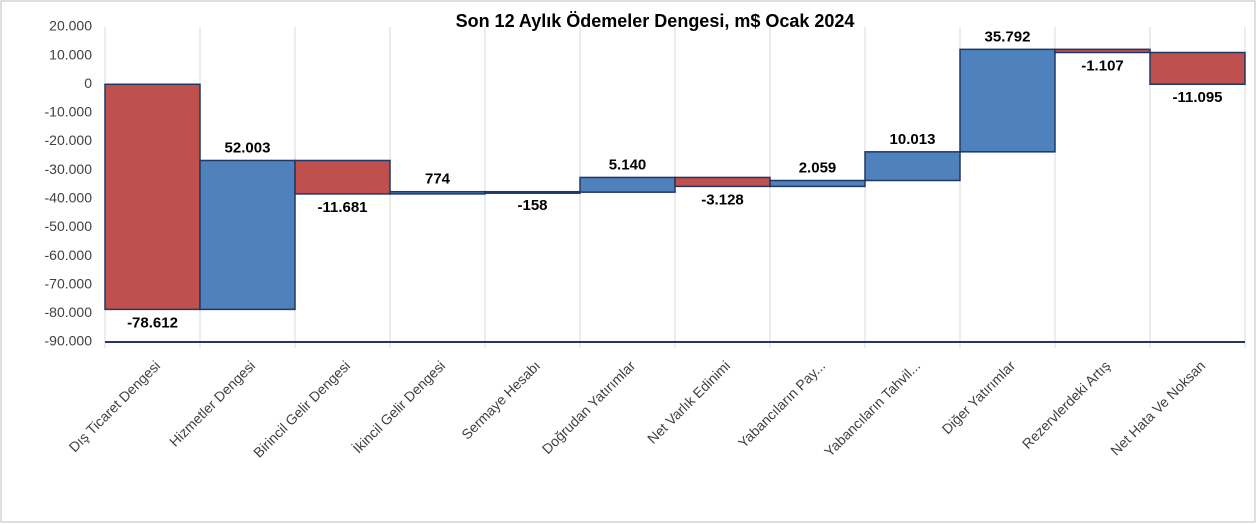 The height and width of the screenshot is (524, 1257). Describe the element at coordinates (152, 322) in the screenshot. I see `data-label: -78.612` at that location.